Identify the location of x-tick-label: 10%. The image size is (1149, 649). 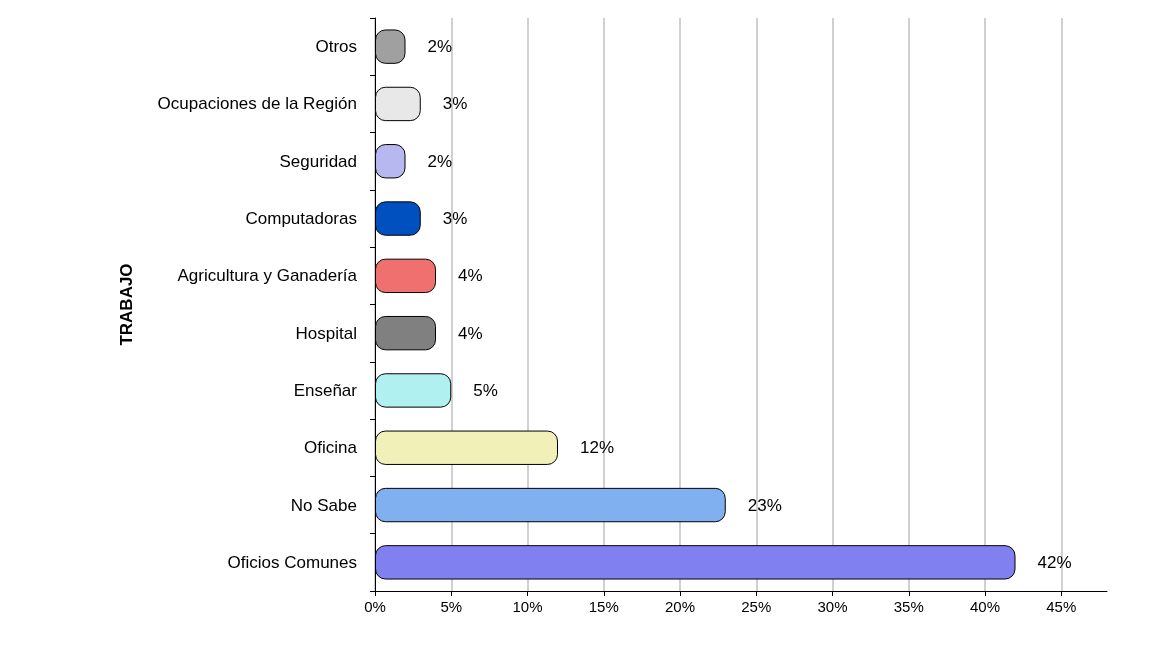
(527, 606).